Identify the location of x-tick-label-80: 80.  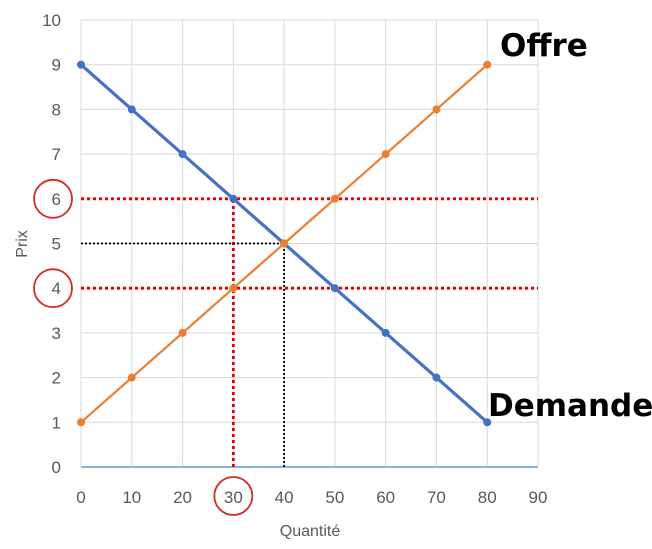
(487, 497).